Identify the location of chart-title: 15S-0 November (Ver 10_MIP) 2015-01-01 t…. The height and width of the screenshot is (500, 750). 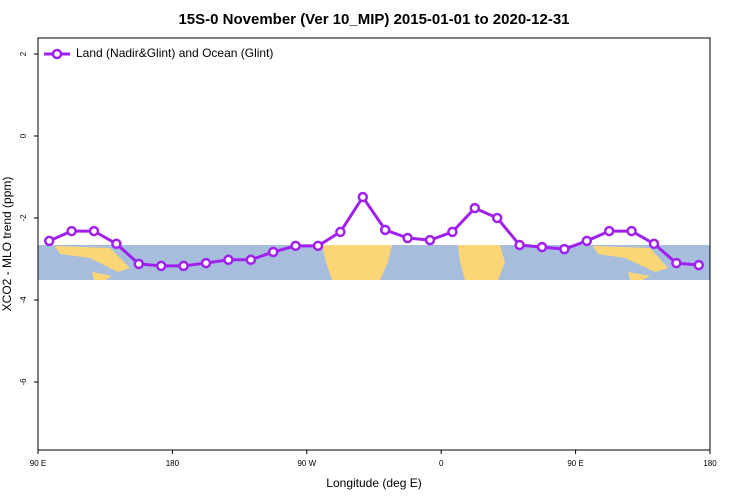
(373, 19).